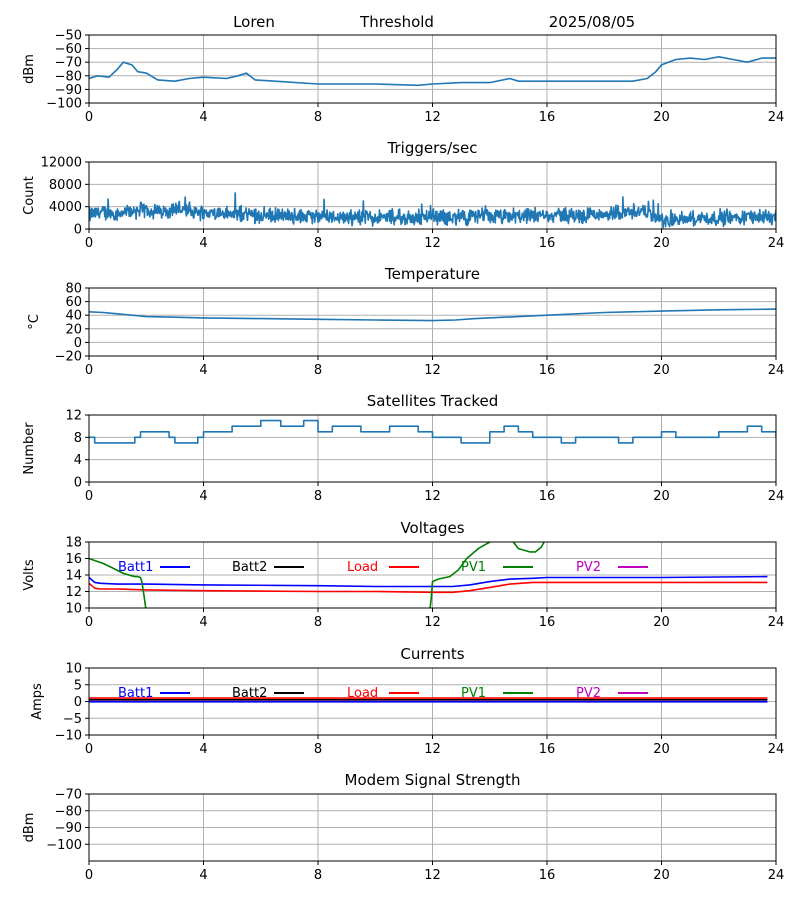 This screenshot has width=800, height=900. What do you see at coordinates (73, 669) in the screenshot?
I see `y-tick-label: 10` at bounding box center [73, 669].